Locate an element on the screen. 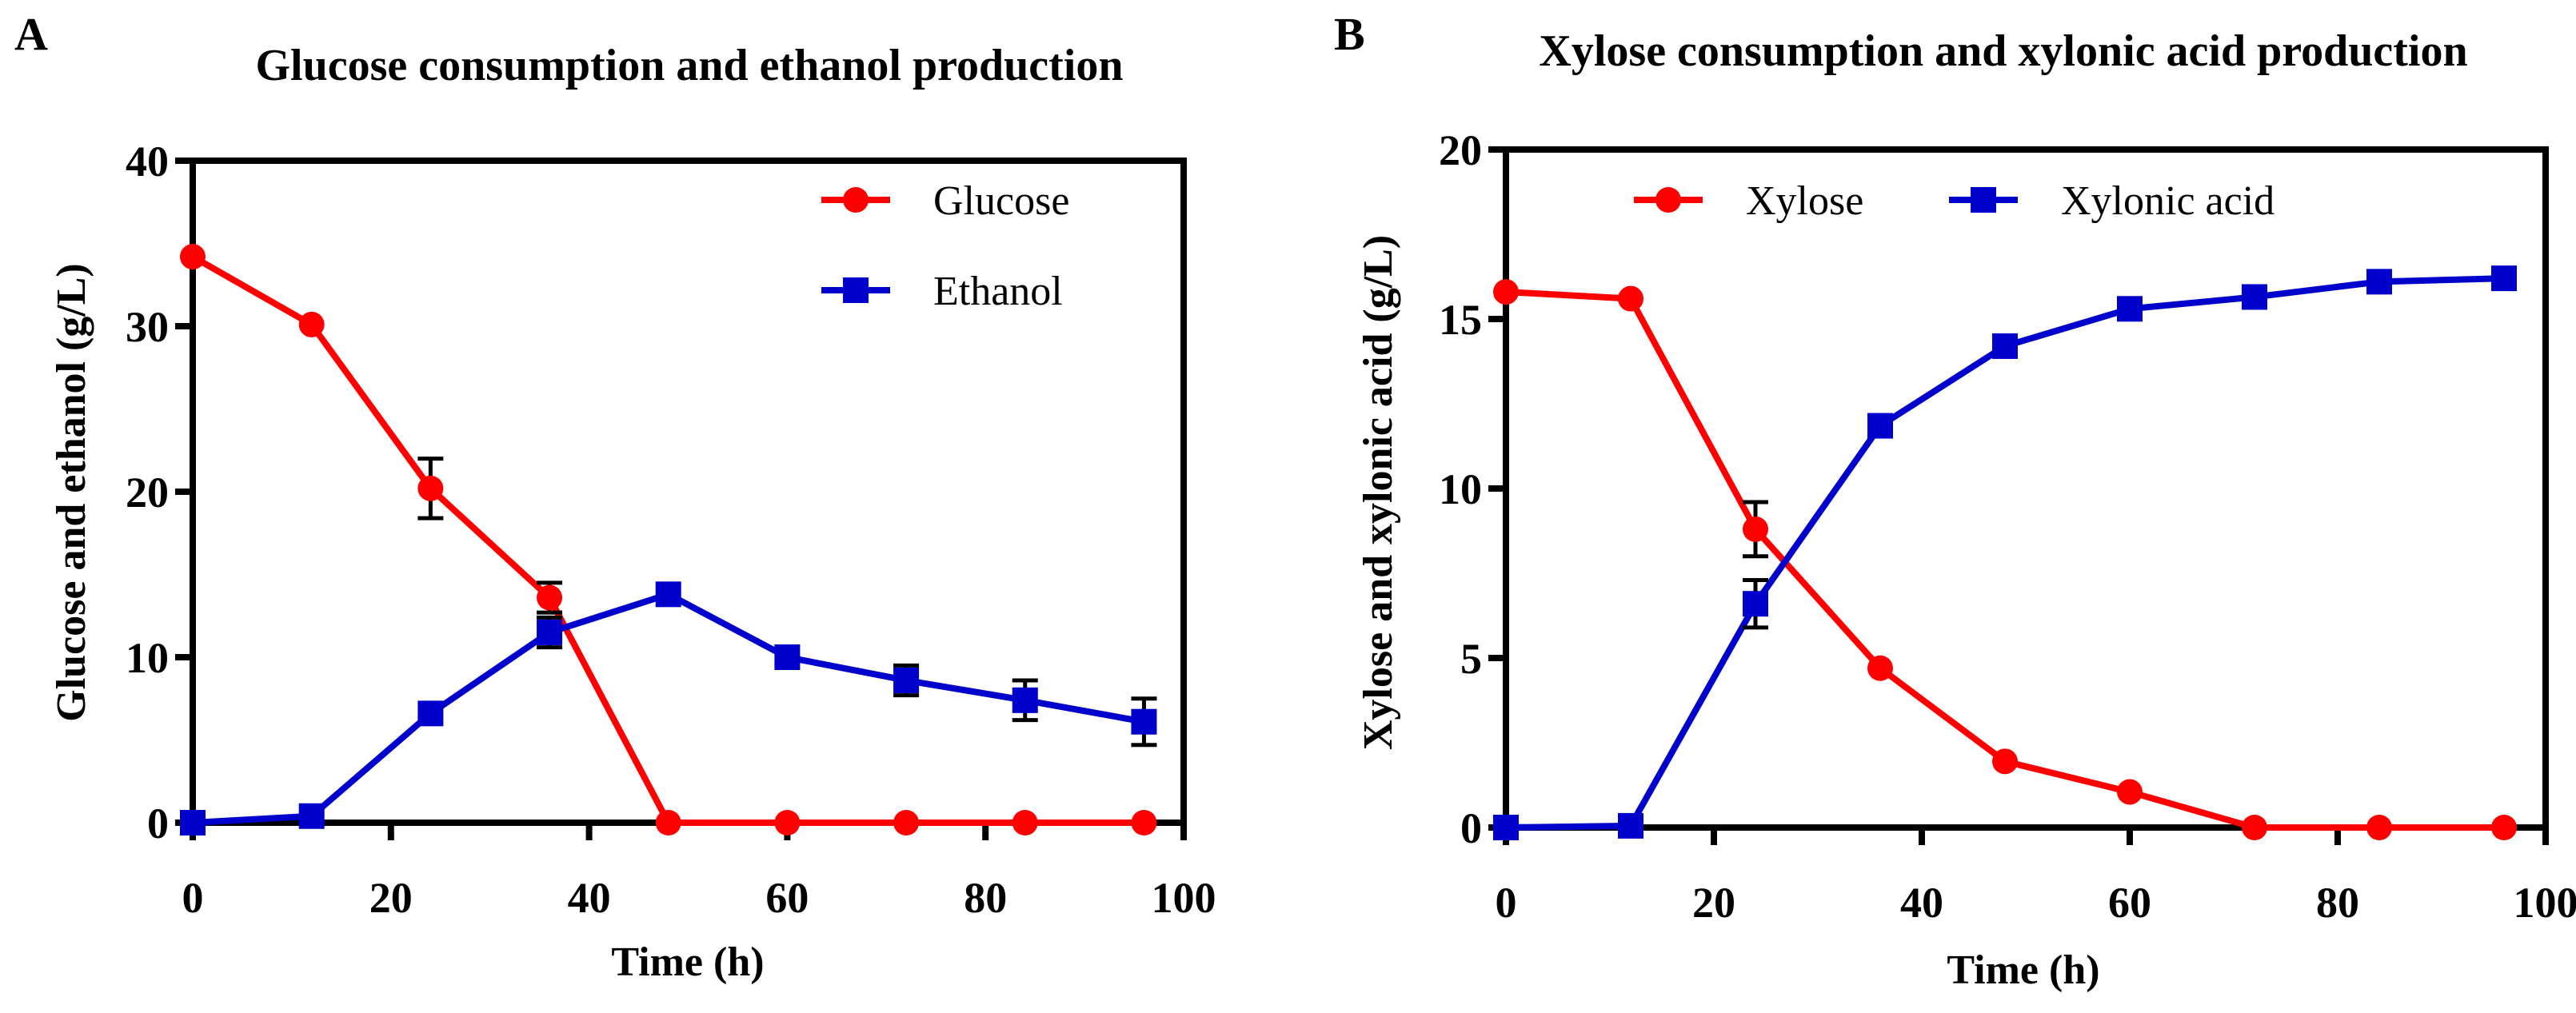  legend-label: Xylose is located at coordinates (1805, 201).